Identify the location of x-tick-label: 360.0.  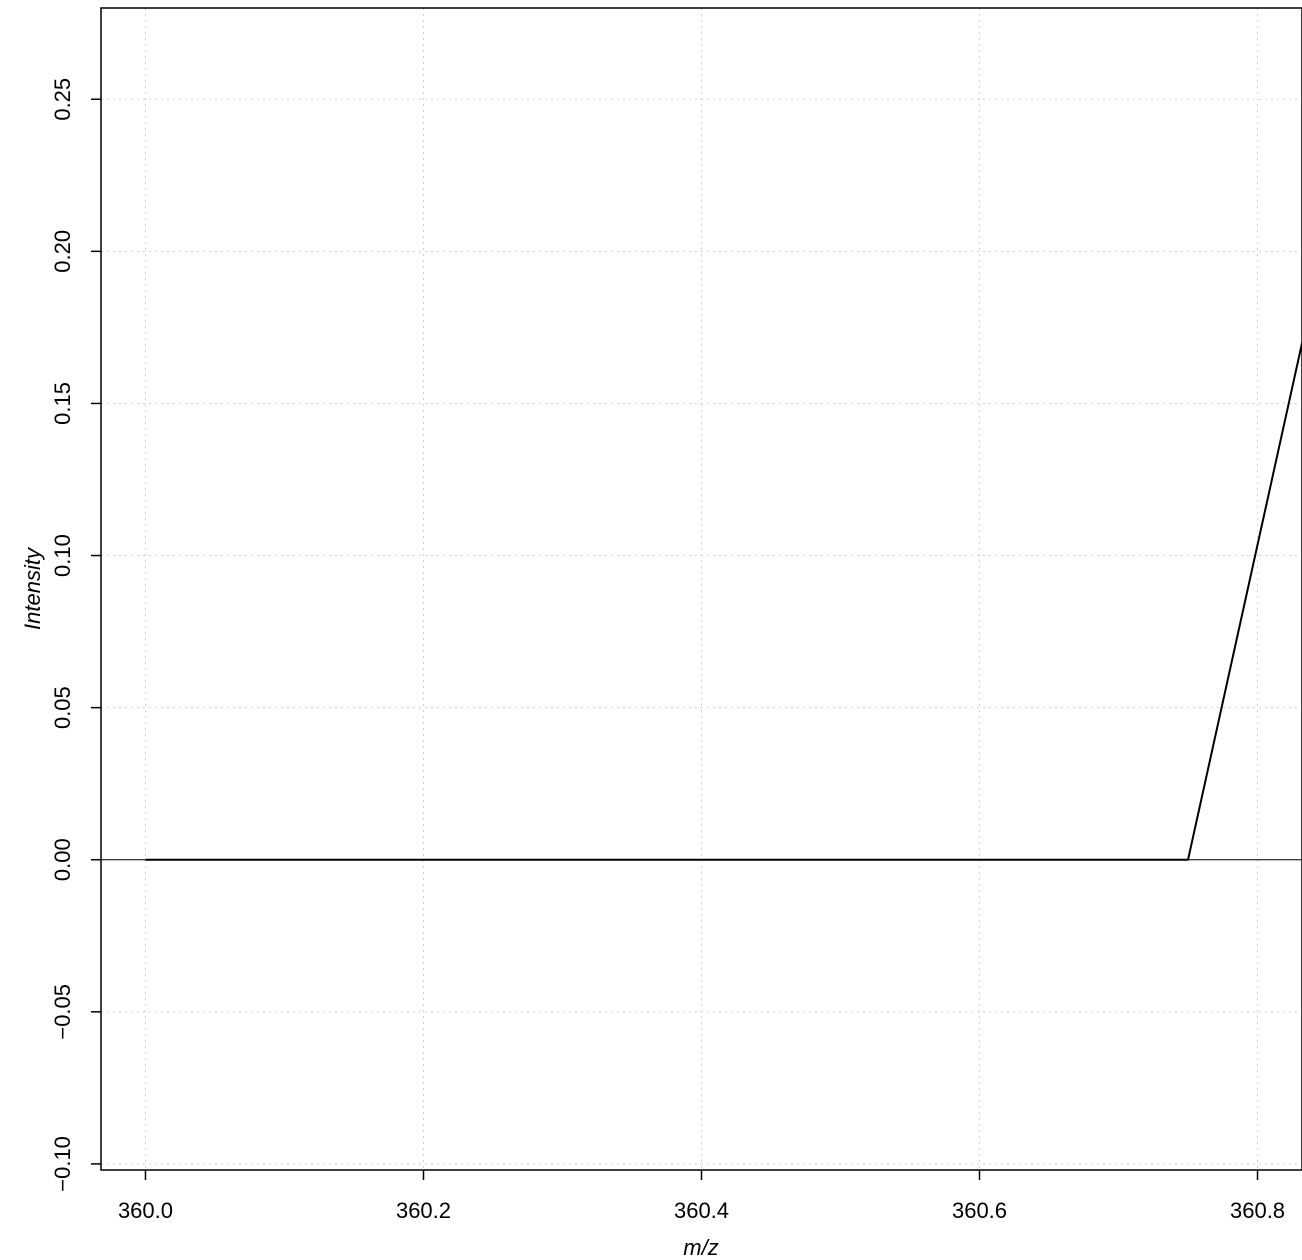
(145, 1210).